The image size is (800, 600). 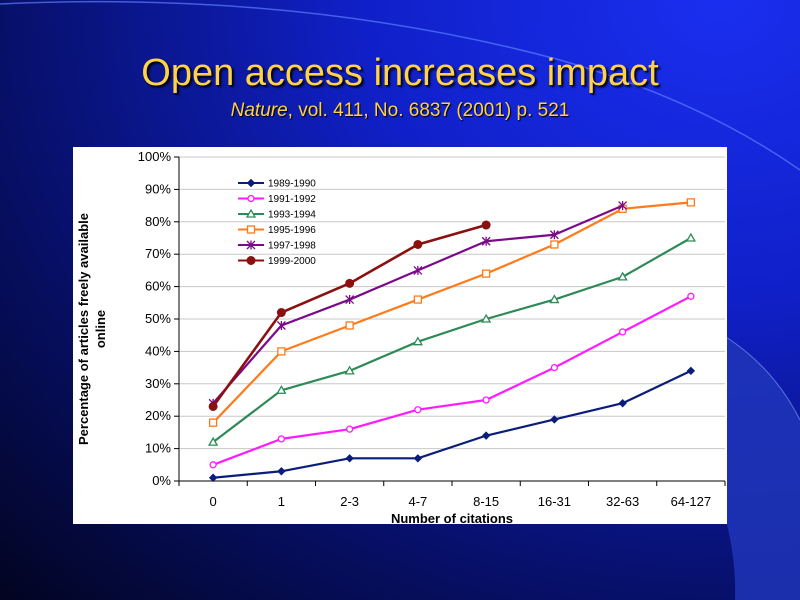 I want to click on series-line, so click(x=452, y=424).